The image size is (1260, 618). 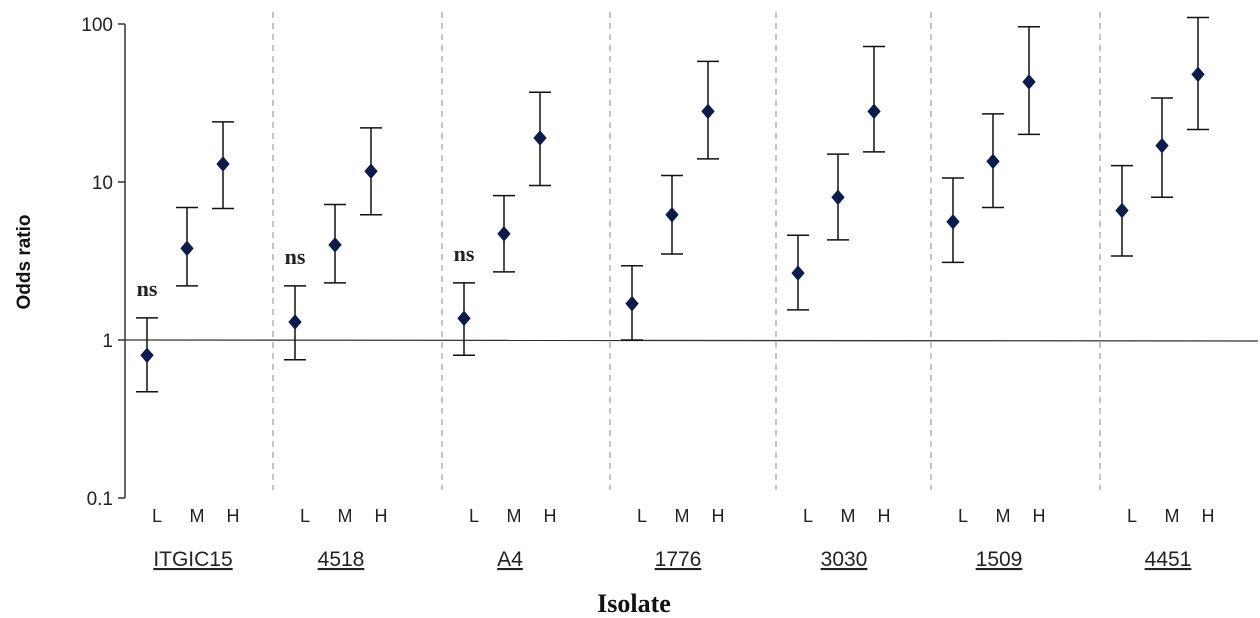 I want to click on isolate-label: 3030, so click(x=844, y=559).